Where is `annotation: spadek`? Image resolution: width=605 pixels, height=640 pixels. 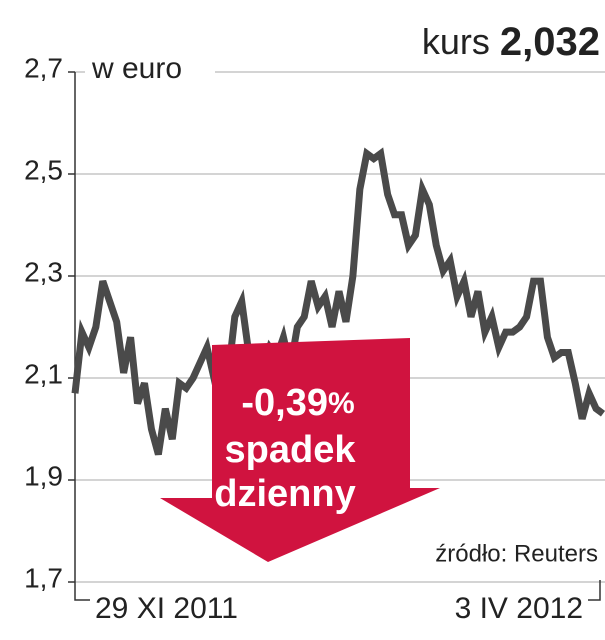 annotation: spadek is located at coordinates (291, 450).